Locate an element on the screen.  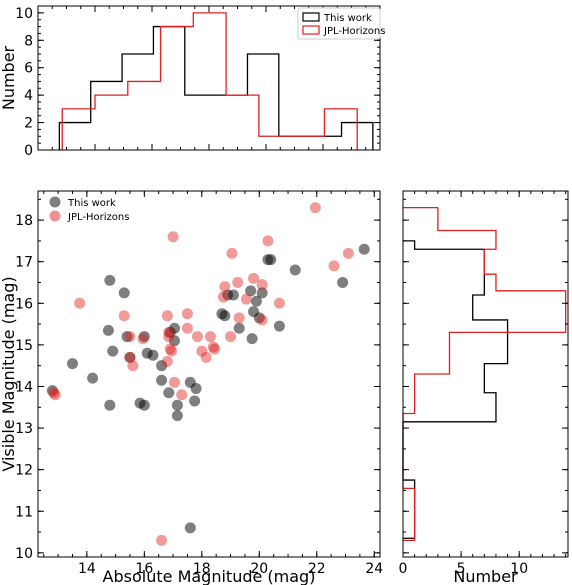
legend-swatch is located at coordinates (311, 17).